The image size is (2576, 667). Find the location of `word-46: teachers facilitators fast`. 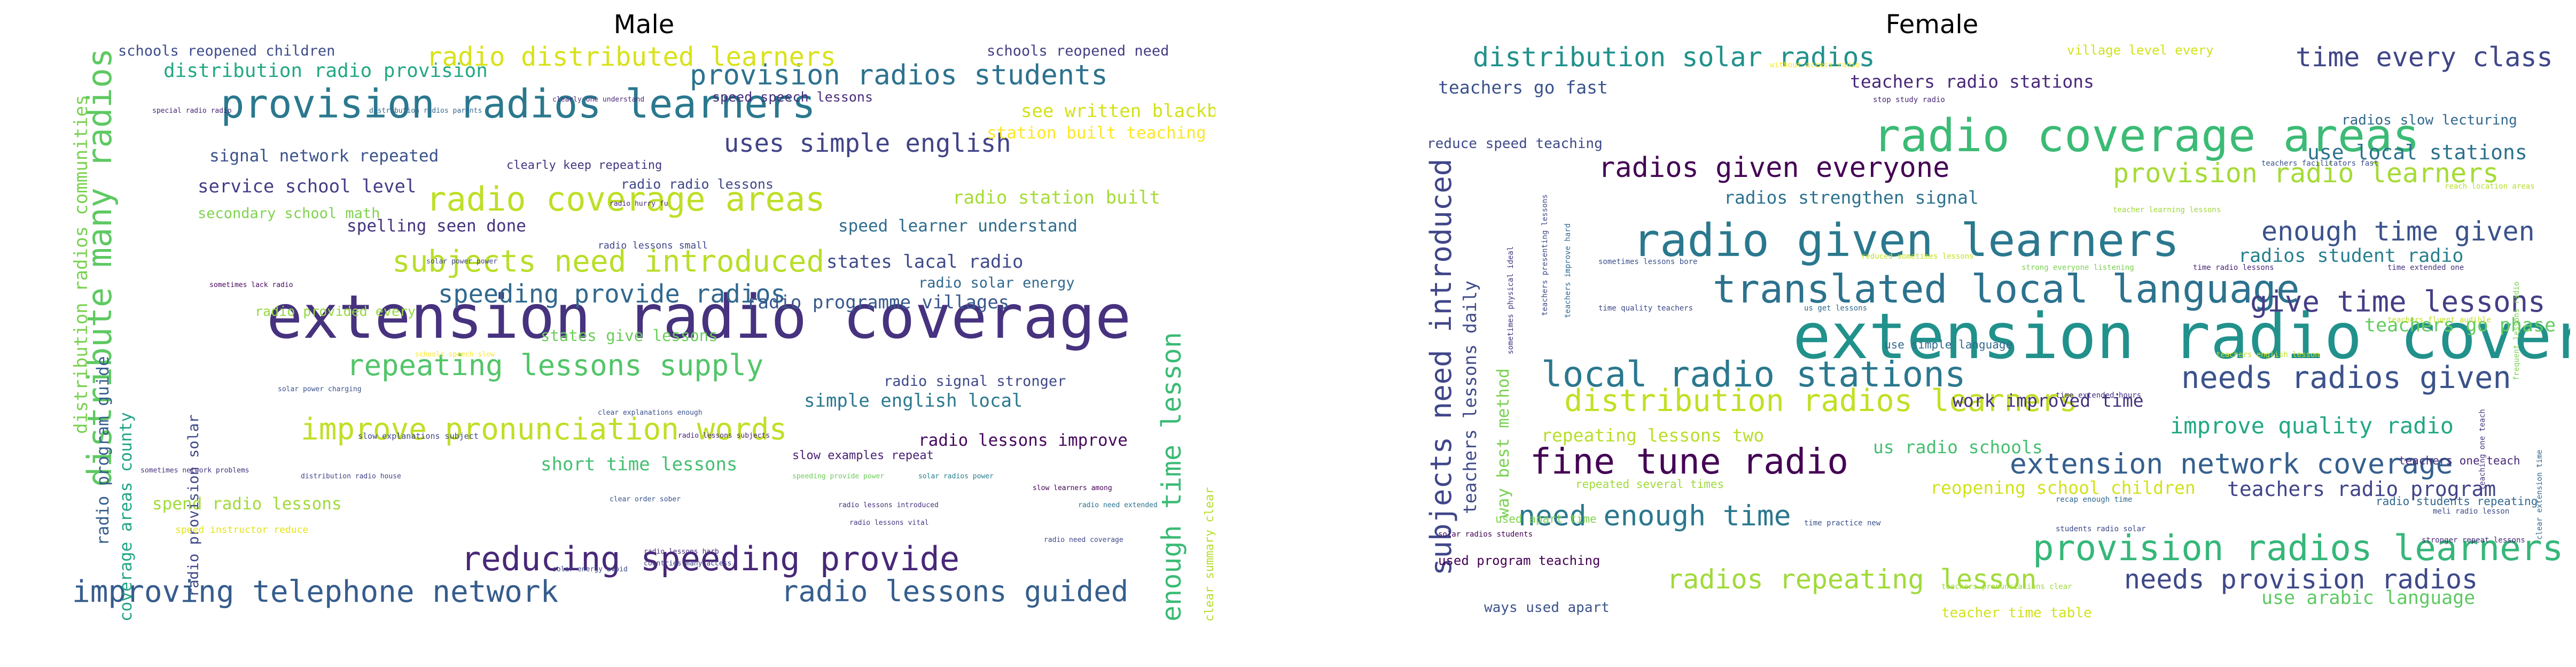

word-46: teachers facilitators fast is located at coordinates (2320, 164).